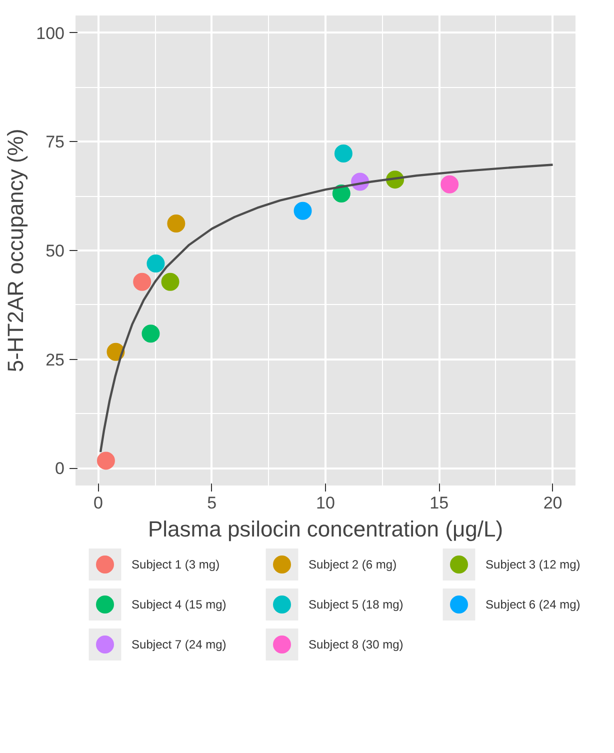  Describe the element at coordinates (60, 468) in the screenshot. I see `y-tick-label: 0` at that location.